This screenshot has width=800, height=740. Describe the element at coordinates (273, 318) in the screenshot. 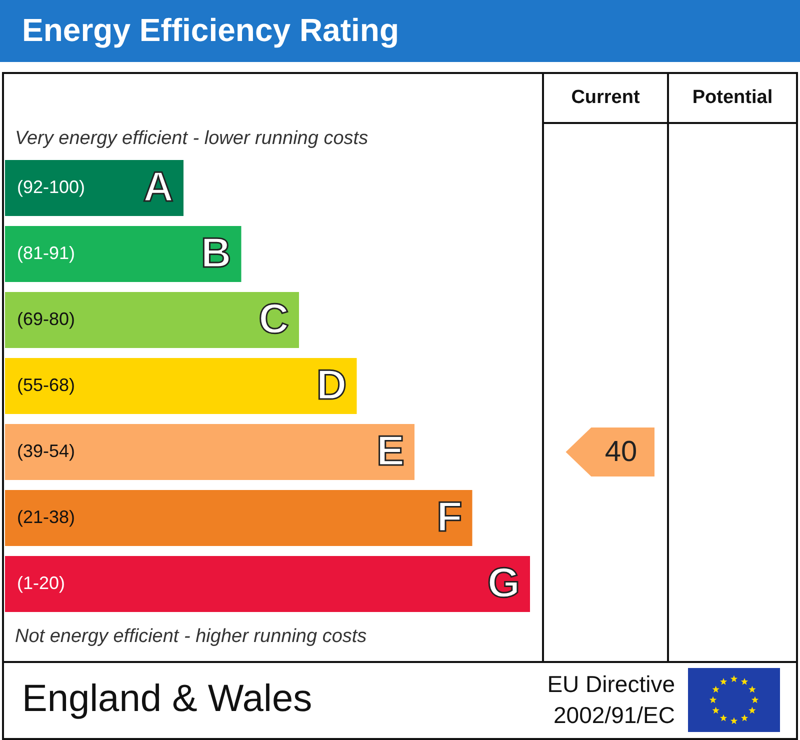

I see `y-tick-label: C` at that location.